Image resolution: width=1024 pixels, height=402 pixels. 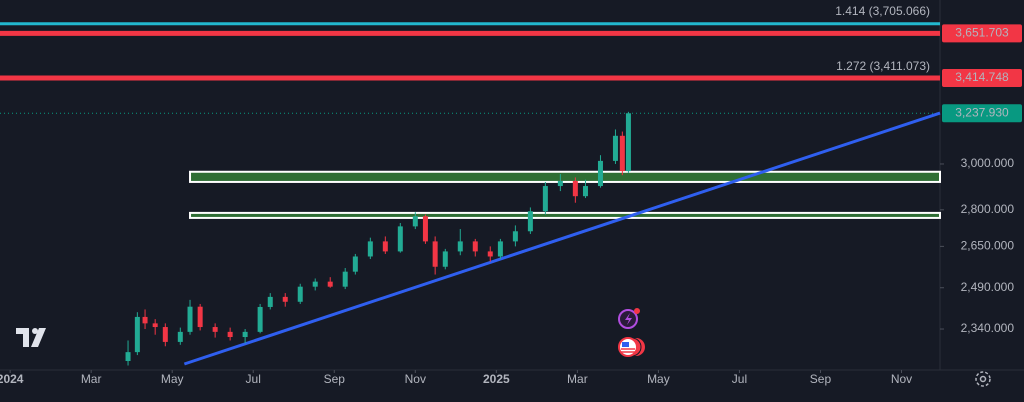 What do you see at coordinates (983, 379) in the screenshot?
I see `settings-icon` at bounding box center [983, 379].